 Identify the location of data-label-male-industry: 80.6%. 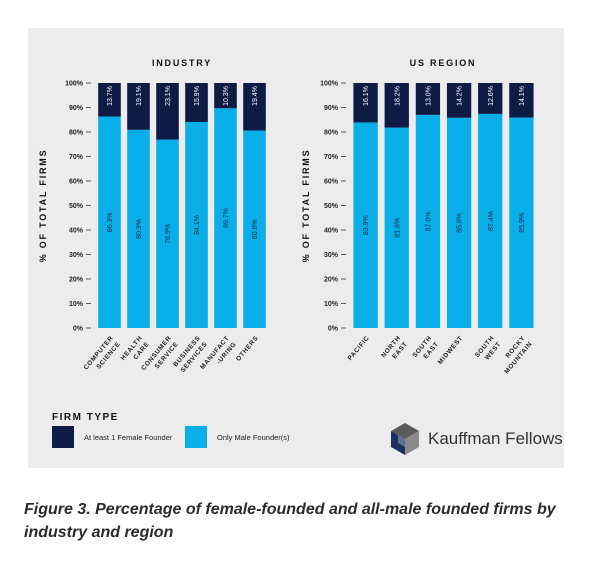
(255, 229).